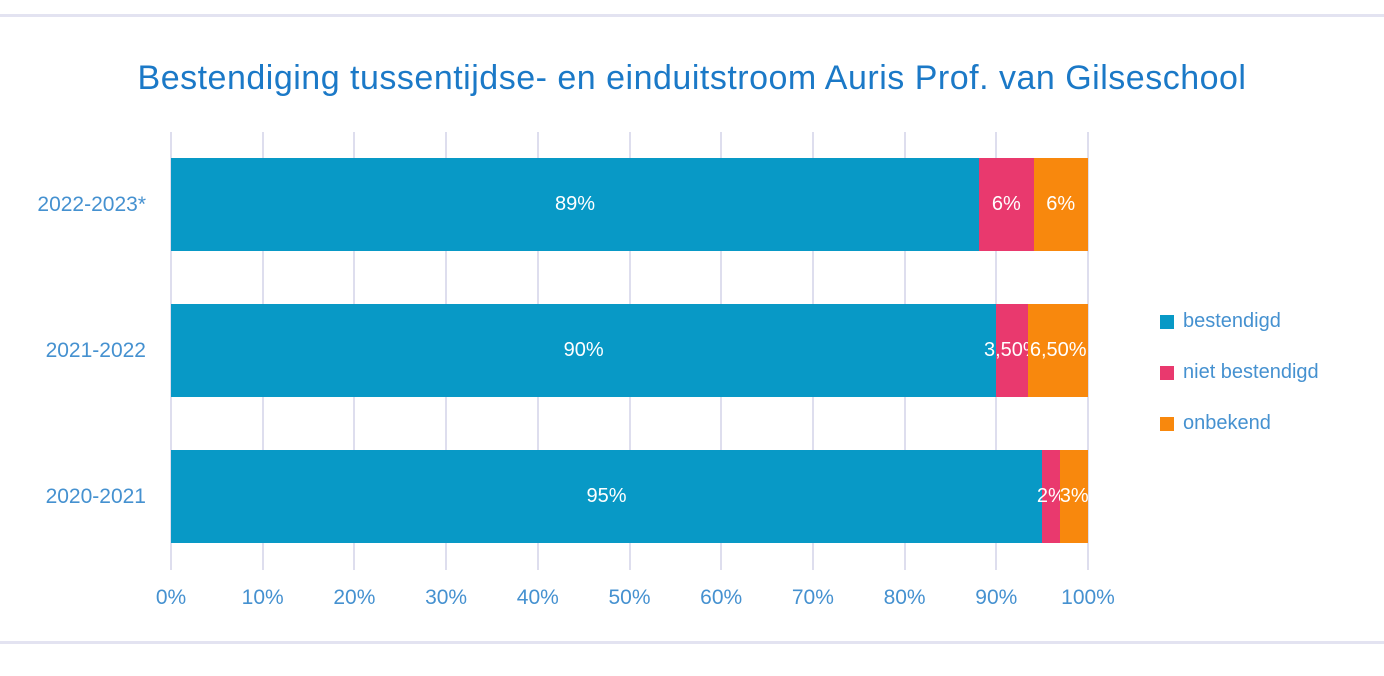 This screenshot has width=1384, height=676. Describe the element at coordinates (354, 597) in the screenshot. I see `x-tick-label: 20%` at that location.